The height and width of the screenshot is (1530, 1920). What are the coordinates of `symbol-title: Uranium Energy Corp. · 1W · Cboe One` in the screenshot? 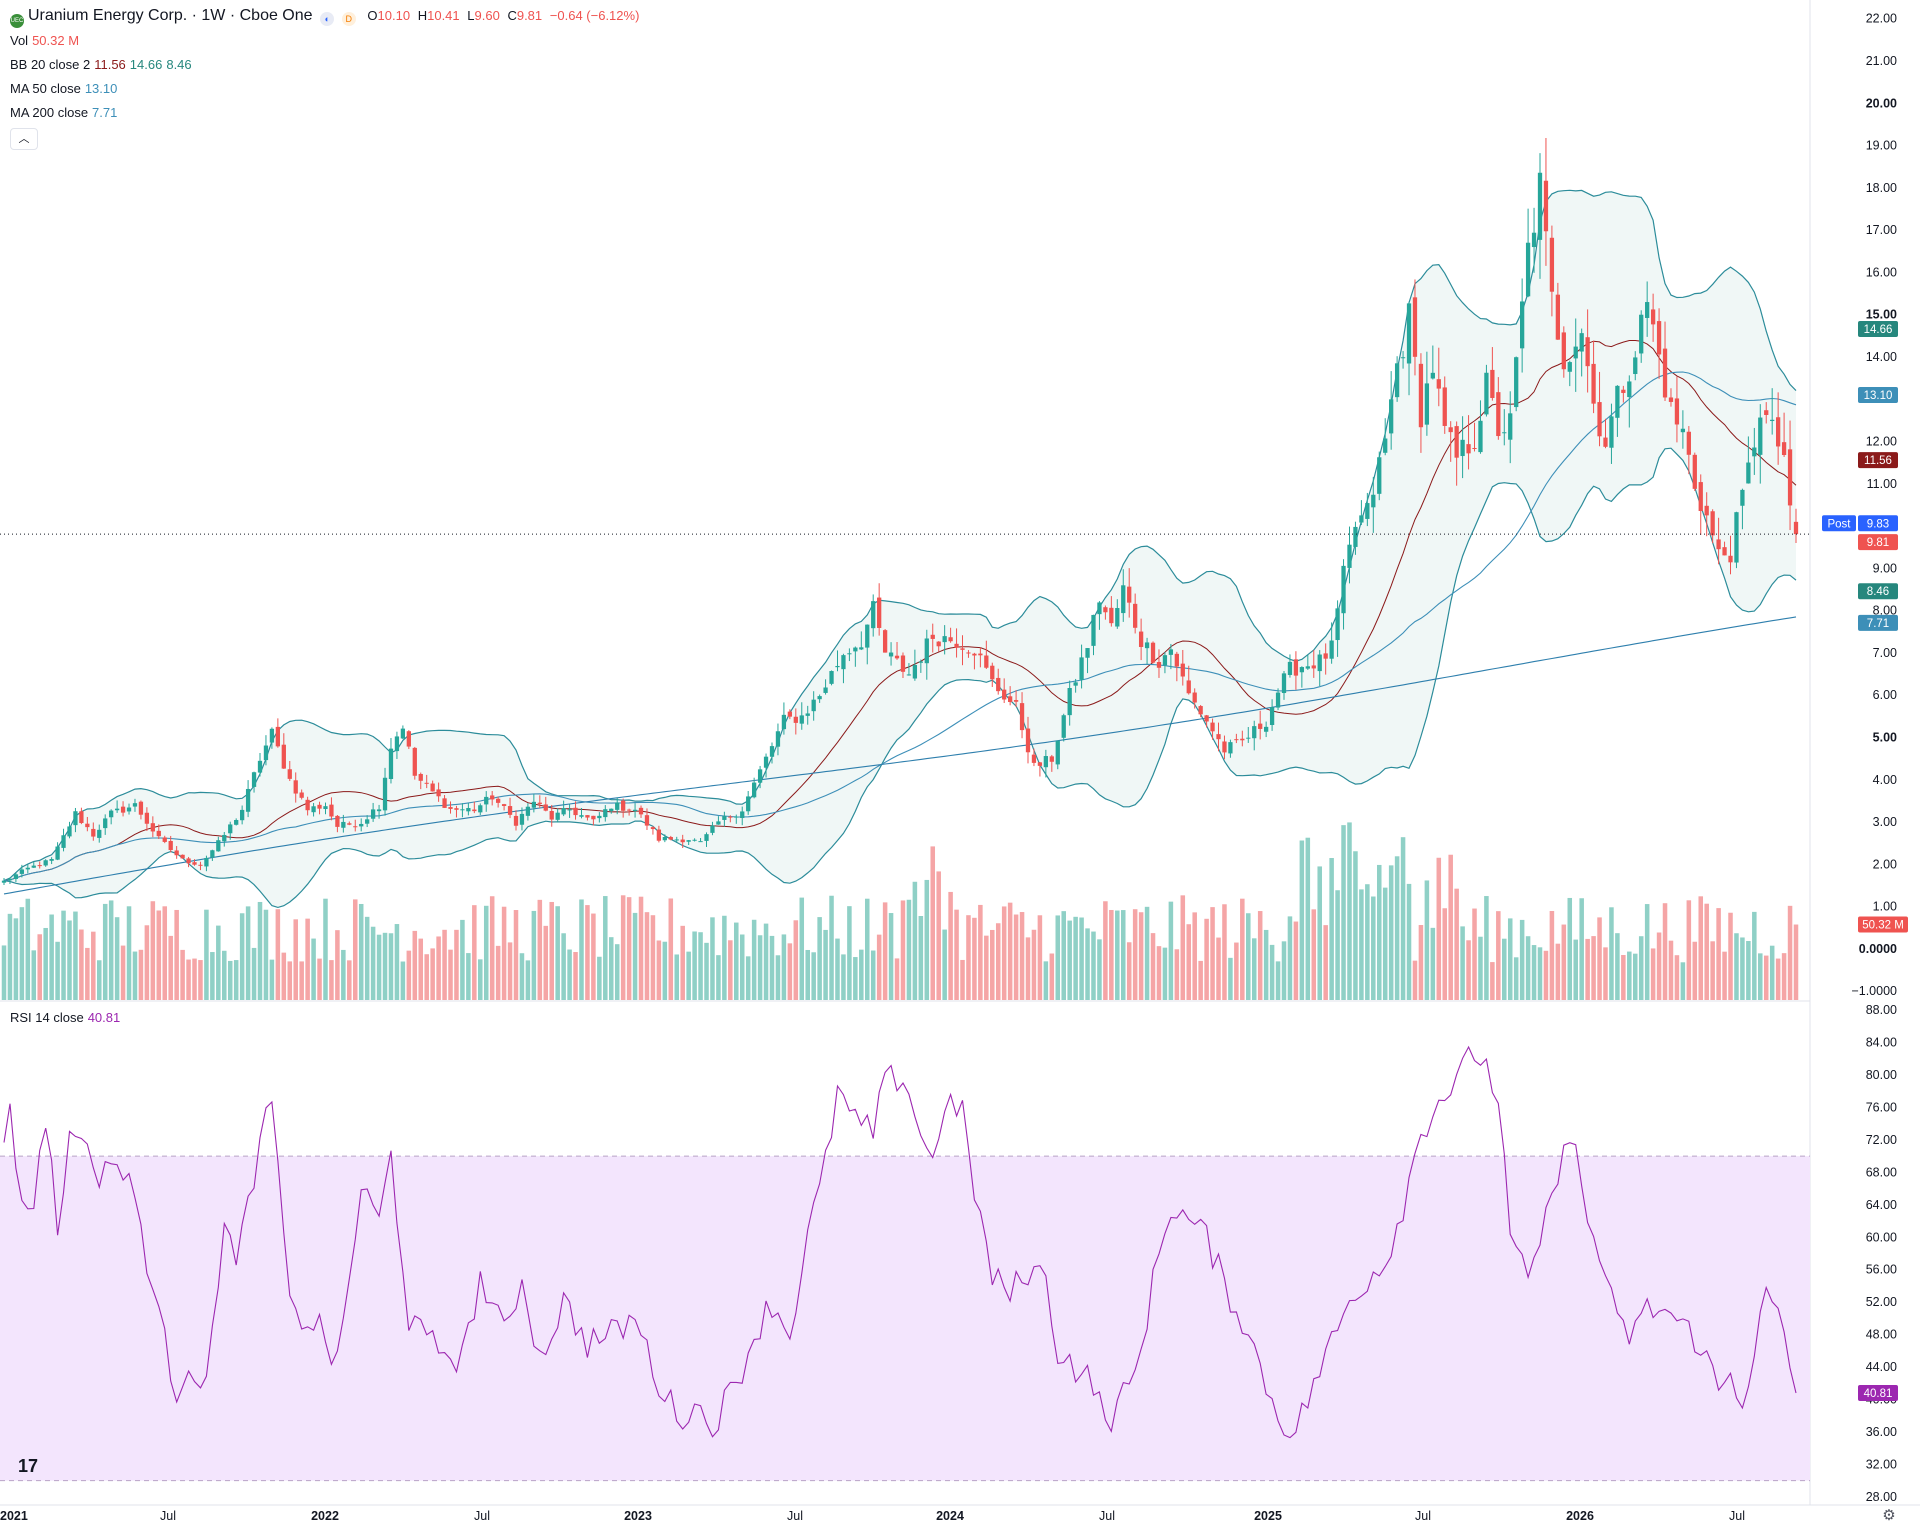 It's located at (170, 15).